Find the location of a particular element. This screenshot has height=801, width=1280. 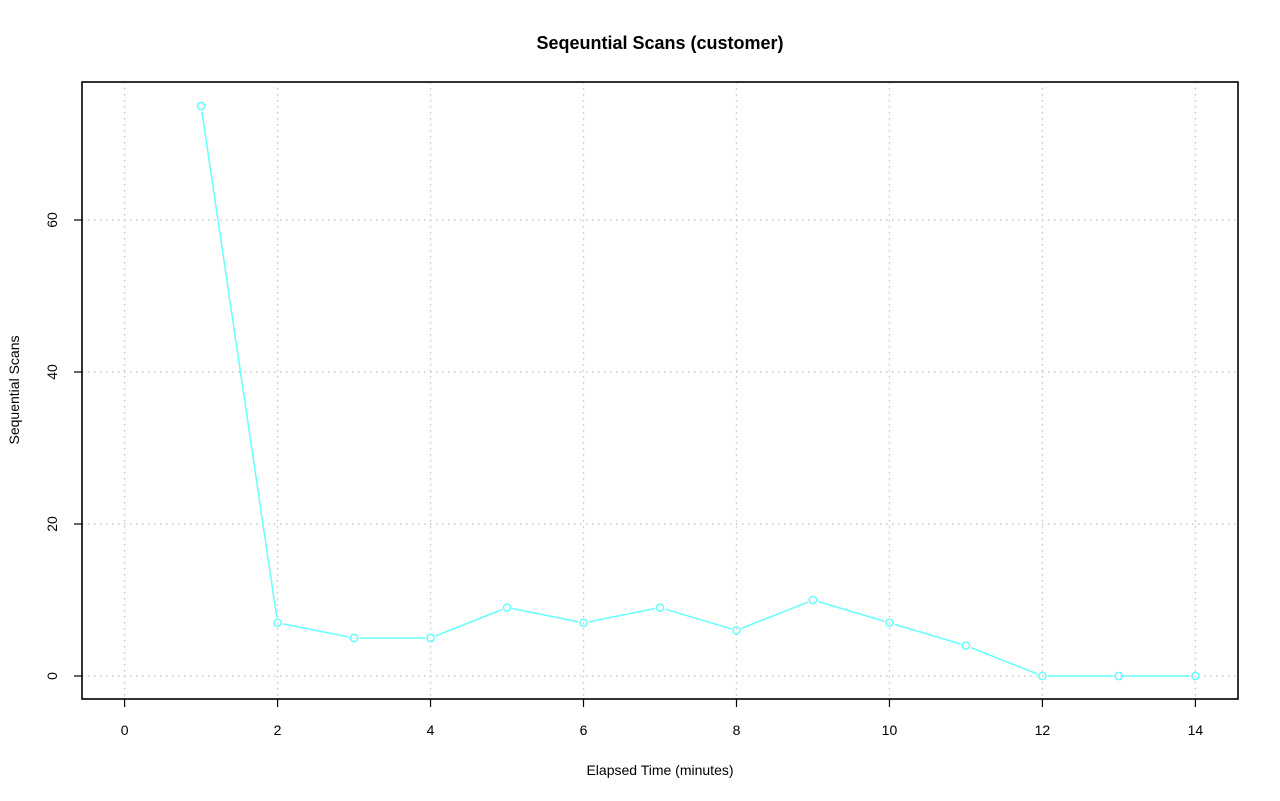

y-tick-label: 20 is located at coordinates (52, 524).